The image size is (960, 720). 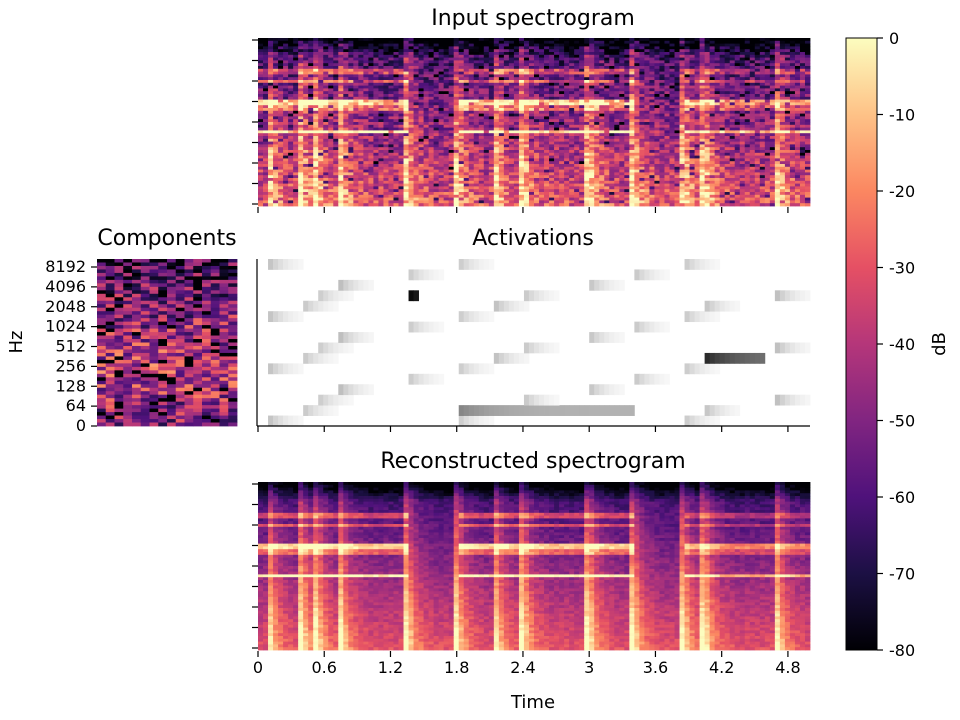 What do you see at coordinates (939, 344) in the screenshot?
I see `colorbar-label: dB` at bounding box center [939, 344].